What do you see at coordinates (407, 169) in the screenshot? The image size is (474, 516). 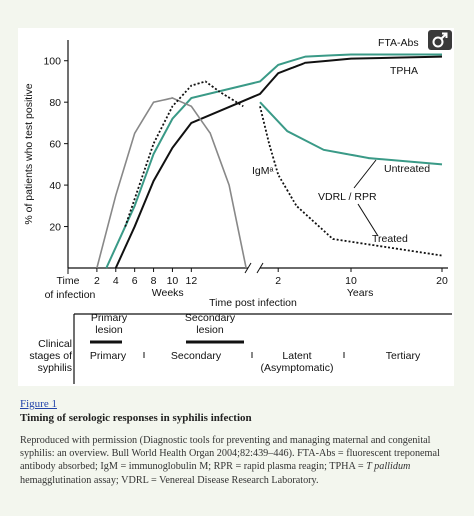 I see `label-untreated: Untreated` at bounding box center [407, 169].